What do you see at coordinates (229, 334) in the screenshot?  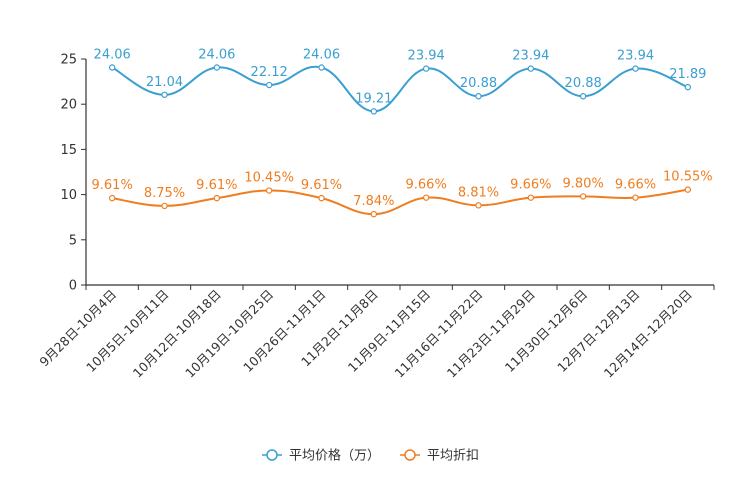 I see `x-category-label: 10月19日-10月25日` at bounding box center [229, 334].